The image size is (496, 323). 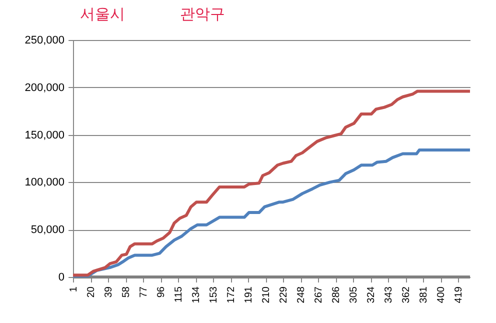 I want to click on x-tick-label: 134, so click(x=196, y=295).